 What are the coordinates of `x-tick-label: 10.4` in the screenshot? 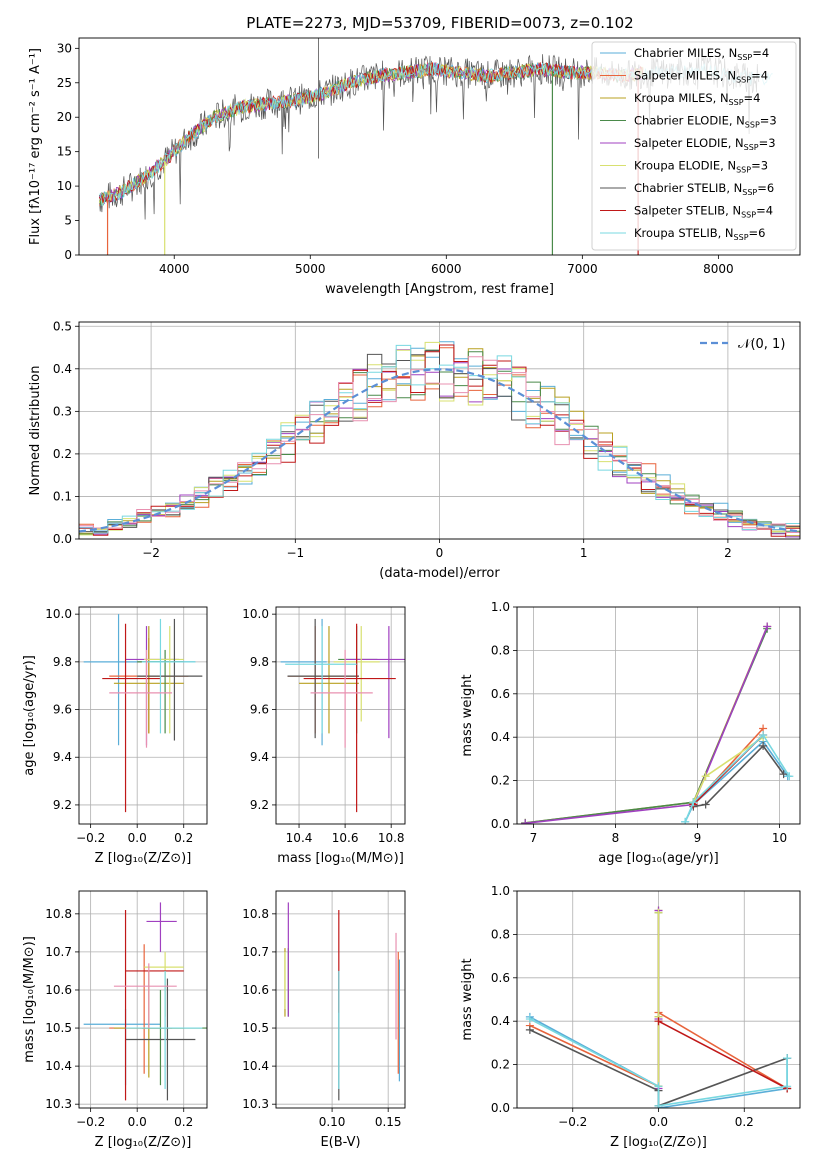 It's located at (299, 838).